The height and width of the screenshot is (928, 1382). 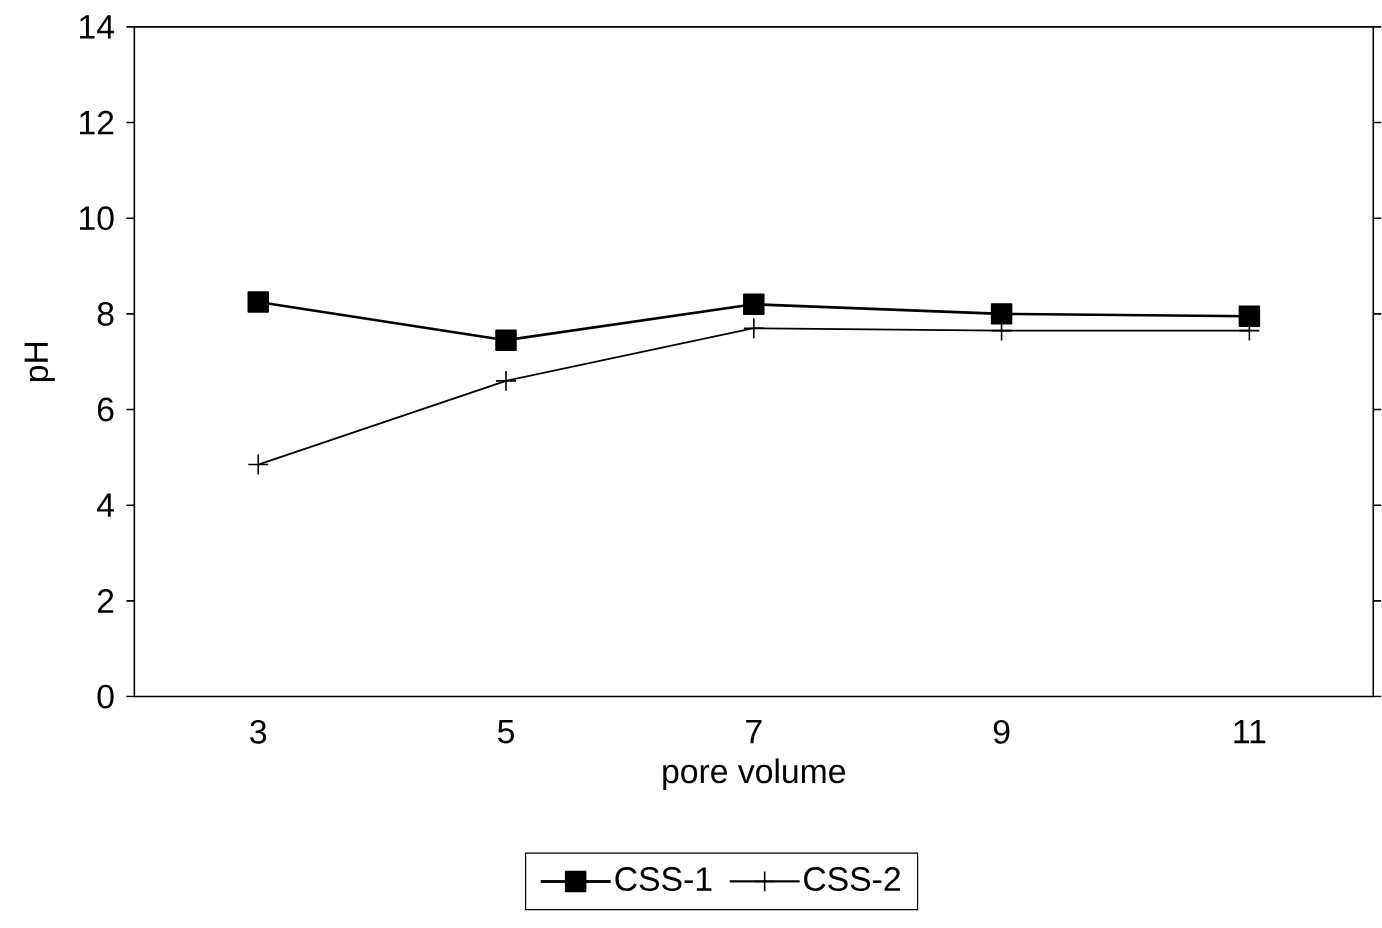 What do you see at coordinates (105, 313) in the screenshot?
I see `y-tick-label: 8` at bounding box center [105, 313].